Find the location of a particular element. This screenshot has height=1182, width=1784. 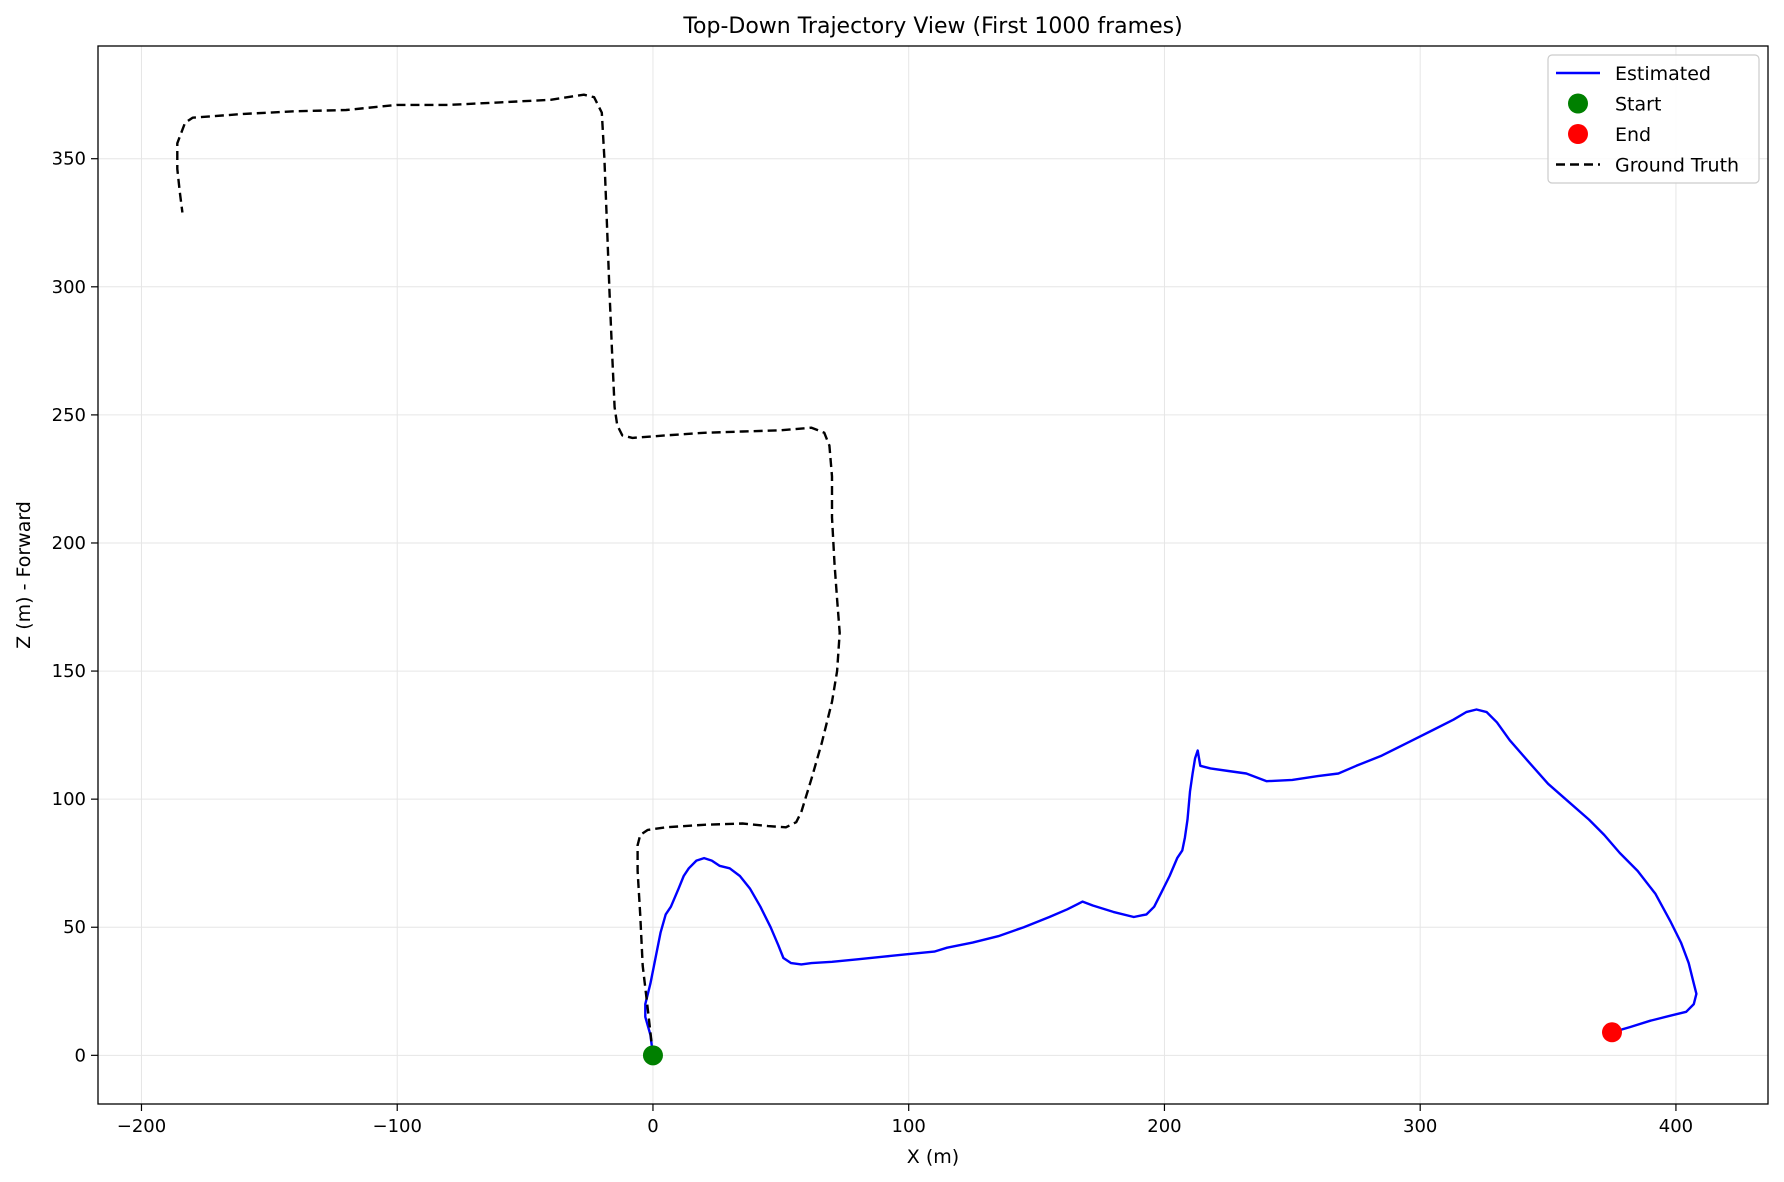

legend: Estimated Start End Ground Truth is located at coordinates (1653, 119).